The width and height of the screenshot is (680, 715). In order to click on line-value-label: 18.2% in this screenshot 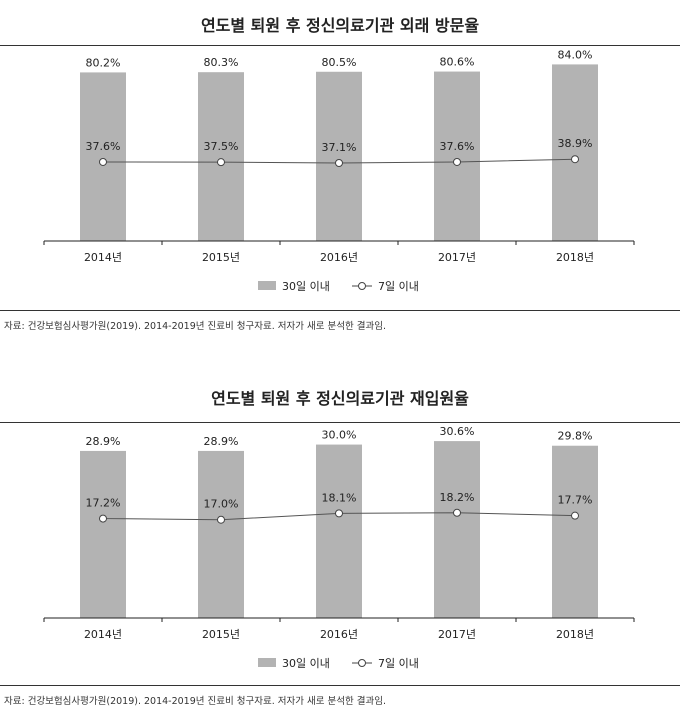, I will do `click(457, 497)`.